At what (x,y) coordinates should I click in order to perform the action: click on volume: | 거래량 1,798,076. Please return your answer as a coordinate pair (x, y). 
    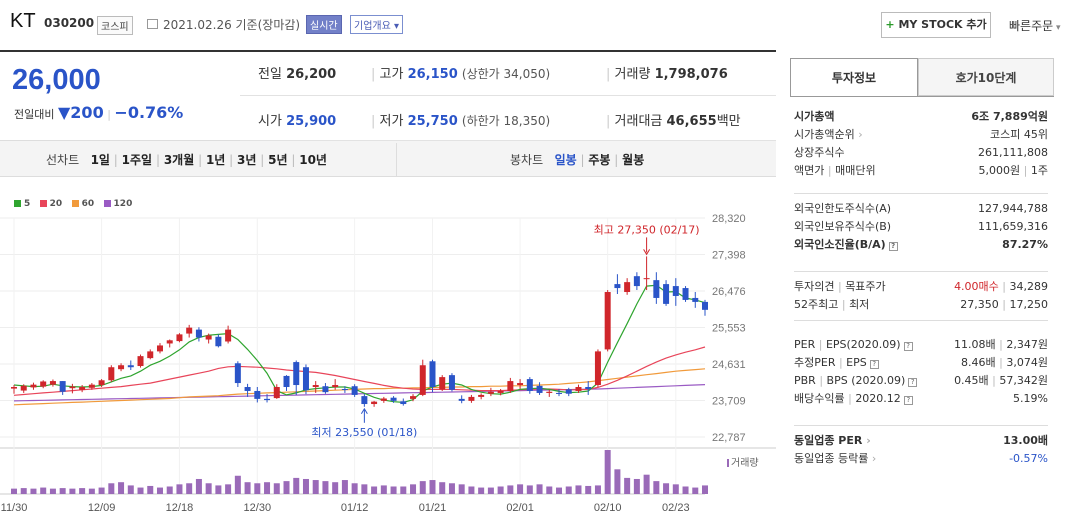
    Looking at the image, I should click on (667, 72).